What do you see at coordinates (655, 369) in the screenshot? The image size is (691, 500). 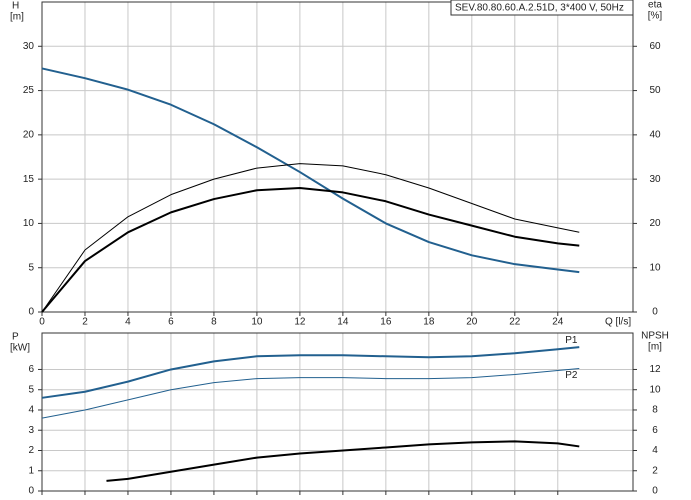 I see `y2-tick-label: 12` at bounding box center [655, 369].